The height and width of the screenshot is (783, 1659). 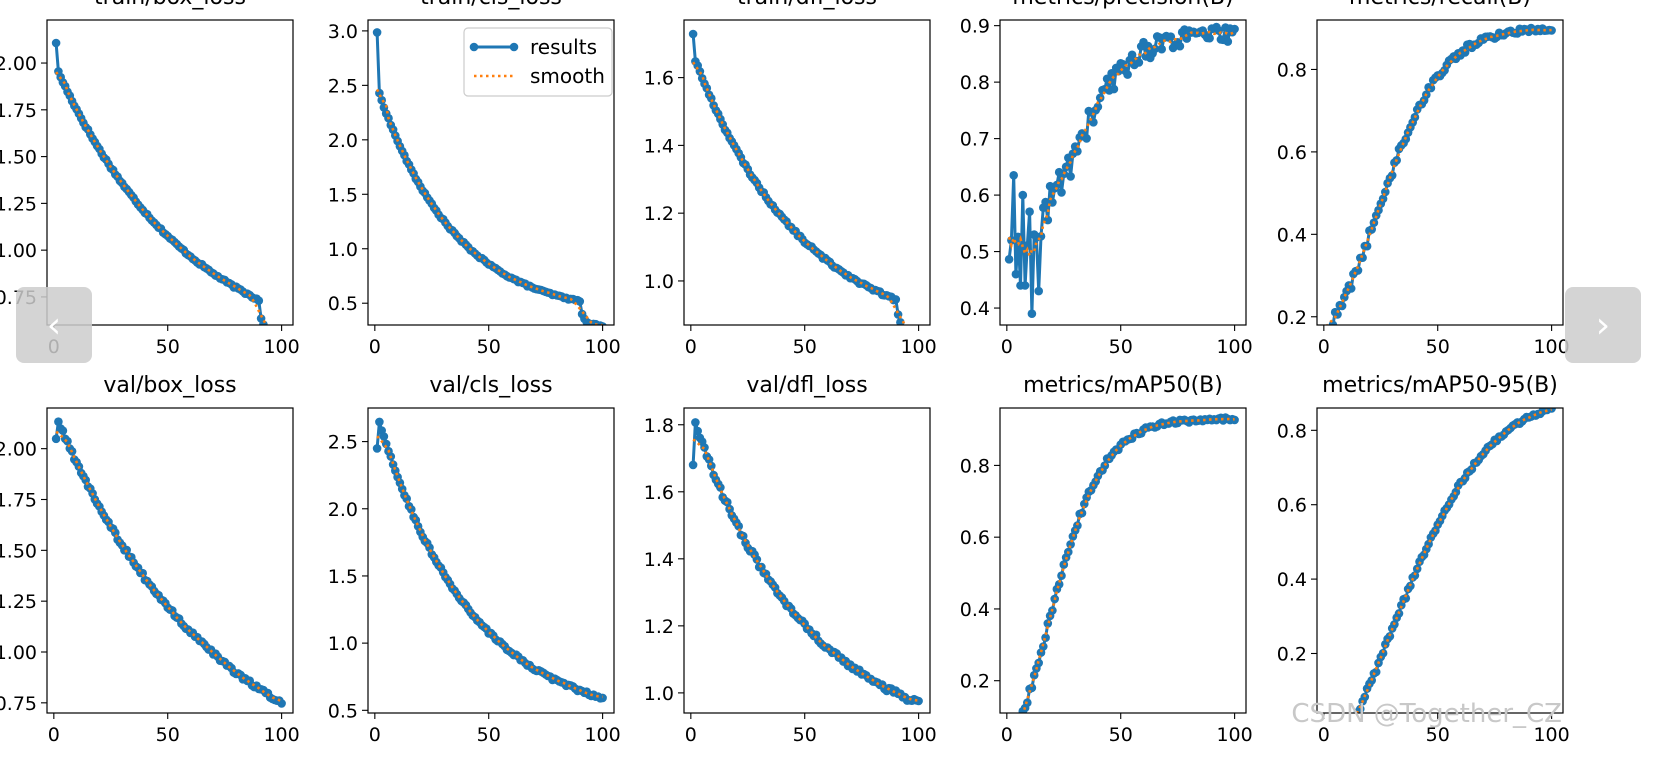 I want to click on next-image-button: ›, so click(x=1603, y=325).